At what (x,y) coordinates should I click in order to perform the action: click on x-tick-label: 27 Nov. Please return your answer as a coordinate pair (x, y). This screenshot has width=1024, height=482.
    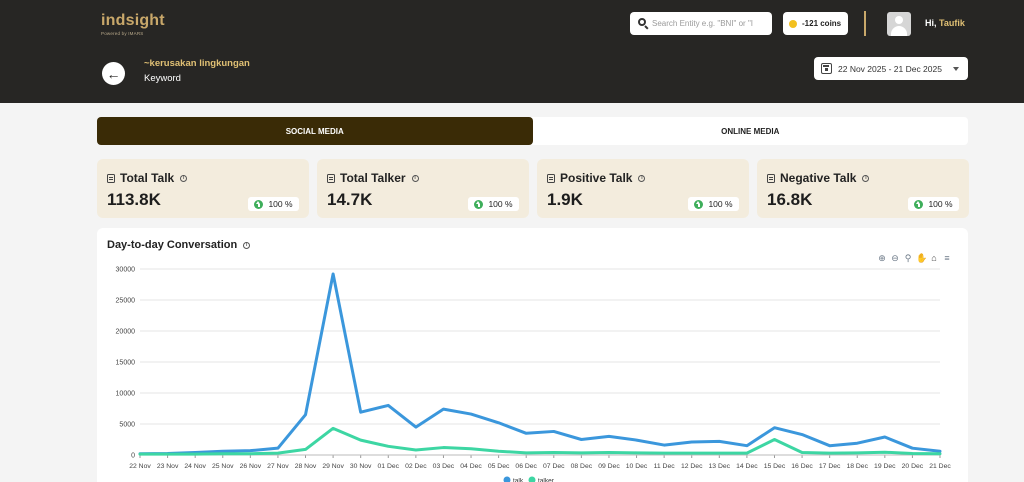
    Looking at the image, I should click on (278, 466).